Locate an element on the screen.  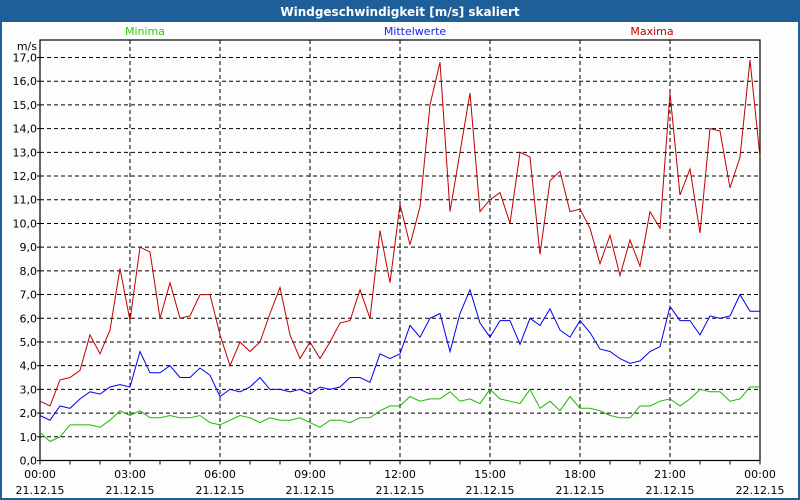
y-tick-label: 9,0 is located at coordinates (29, 247).